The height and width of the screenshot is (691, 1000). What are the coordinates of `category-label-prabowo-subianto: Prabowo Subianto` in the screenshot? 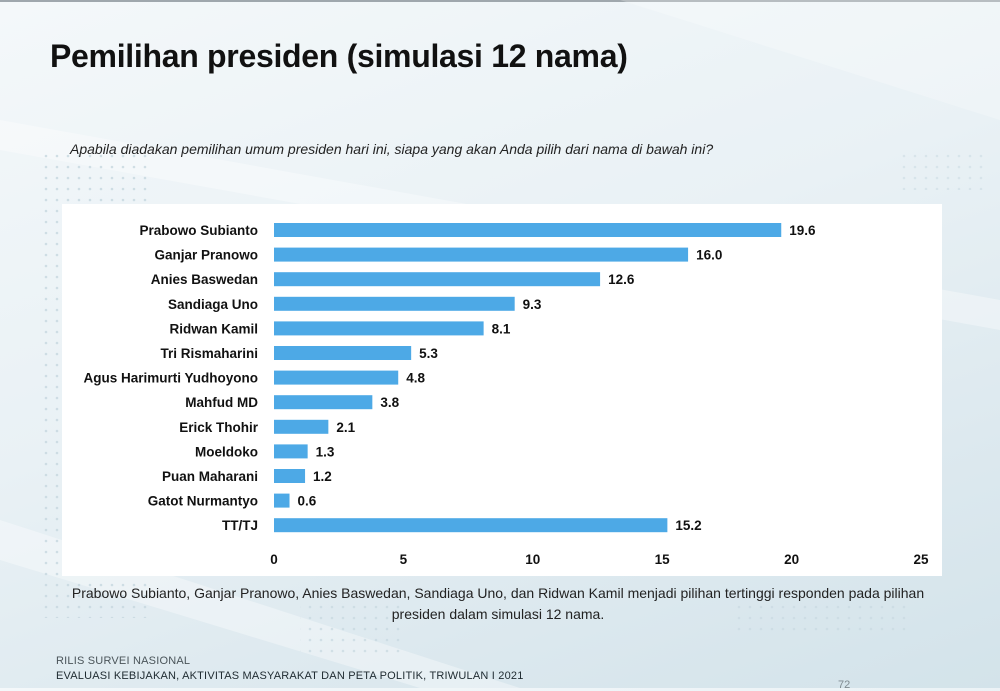 It's located at (198, 230).